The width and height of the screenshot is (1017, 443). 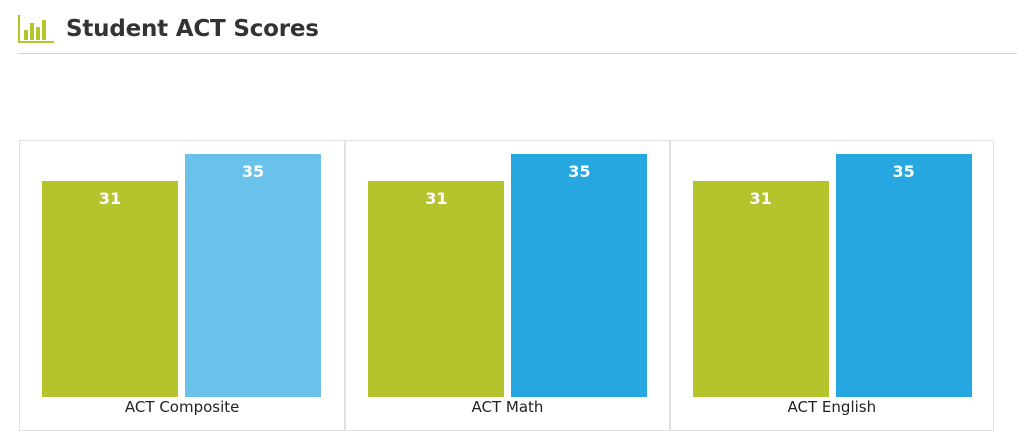 I want to click on bar-chart-icon, so click(x=36, y=29).